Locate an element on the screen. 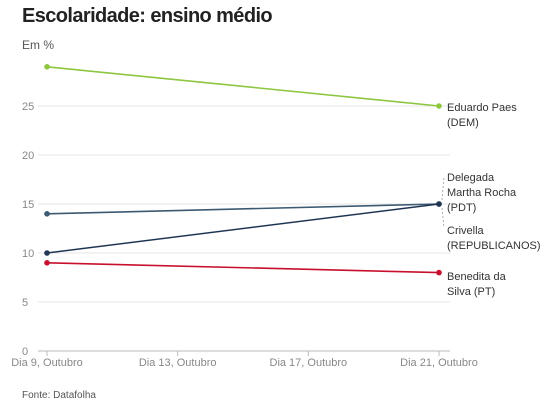 The height and width of the screenshot is (410, 543). y-tick-label: 10 is located at coordinates (28, 254).